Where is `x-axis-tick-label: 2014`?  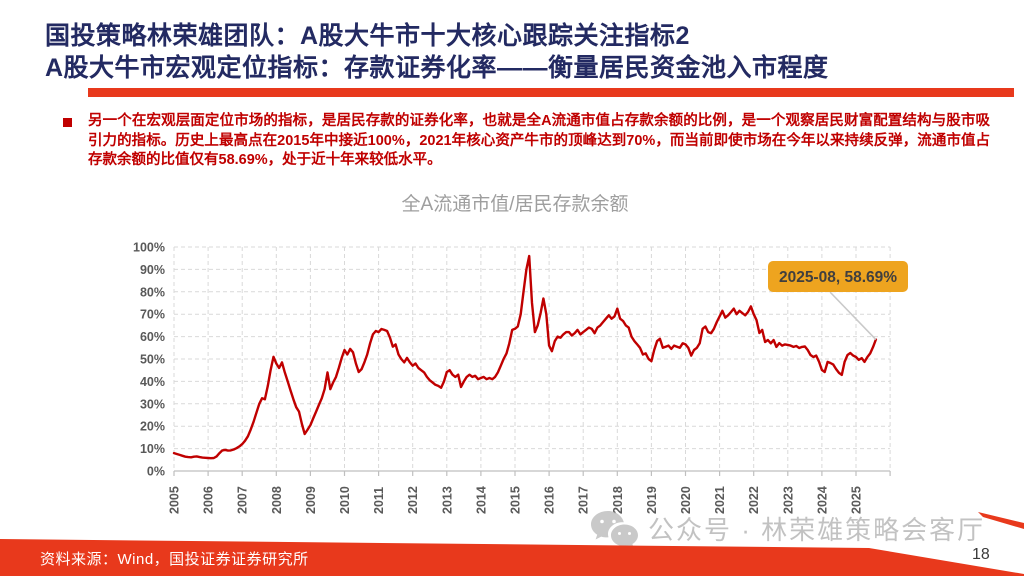
x-axis-tick-label: 2014 is located at coordinates (481, 500).